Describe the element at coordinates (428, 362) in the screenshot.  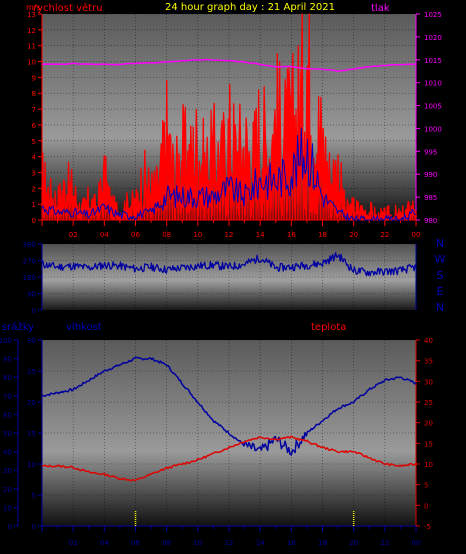
I see `y-tick-label: 35` at that location.